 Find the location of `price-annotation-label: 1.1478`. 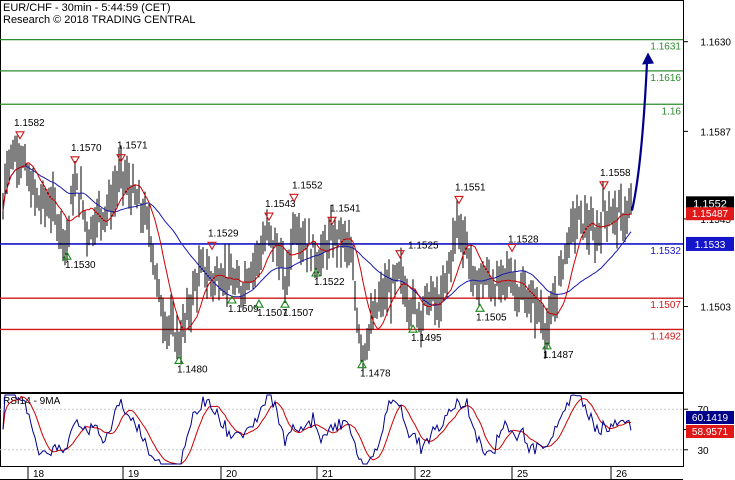

price-annotation-label: 1.1478 is located at coordinates (375, 374).